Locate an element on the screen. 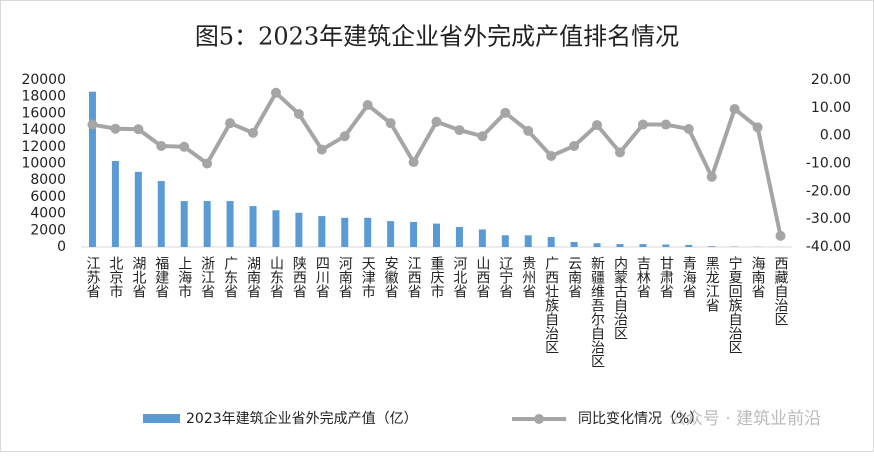  y-tick-label: 2000 is located at coordinates (48, 230).